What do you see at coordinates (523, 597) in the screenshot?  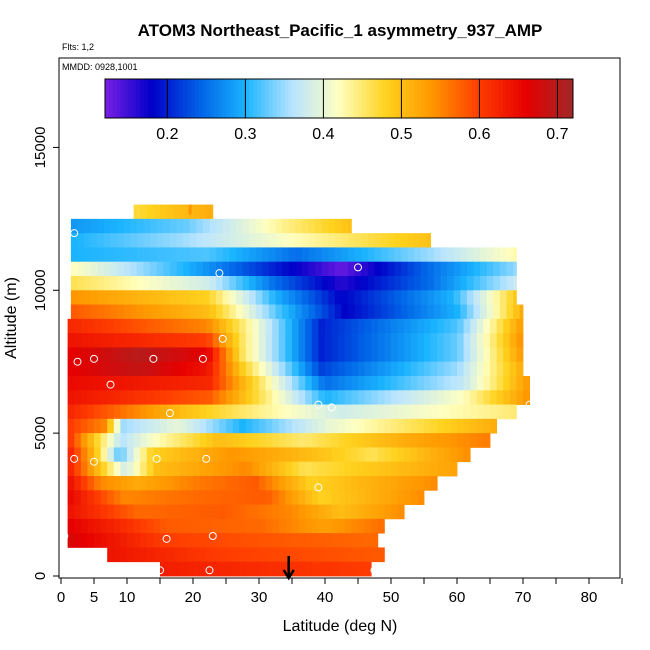 I see `x-tick-label: 70` at bounding box center [523, 597].